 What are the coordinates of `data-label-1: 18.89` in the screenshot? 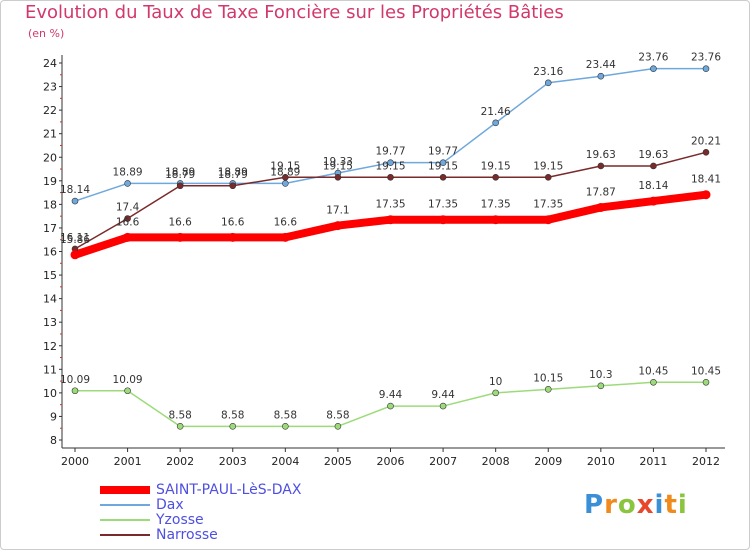 It's located at (285, 172).